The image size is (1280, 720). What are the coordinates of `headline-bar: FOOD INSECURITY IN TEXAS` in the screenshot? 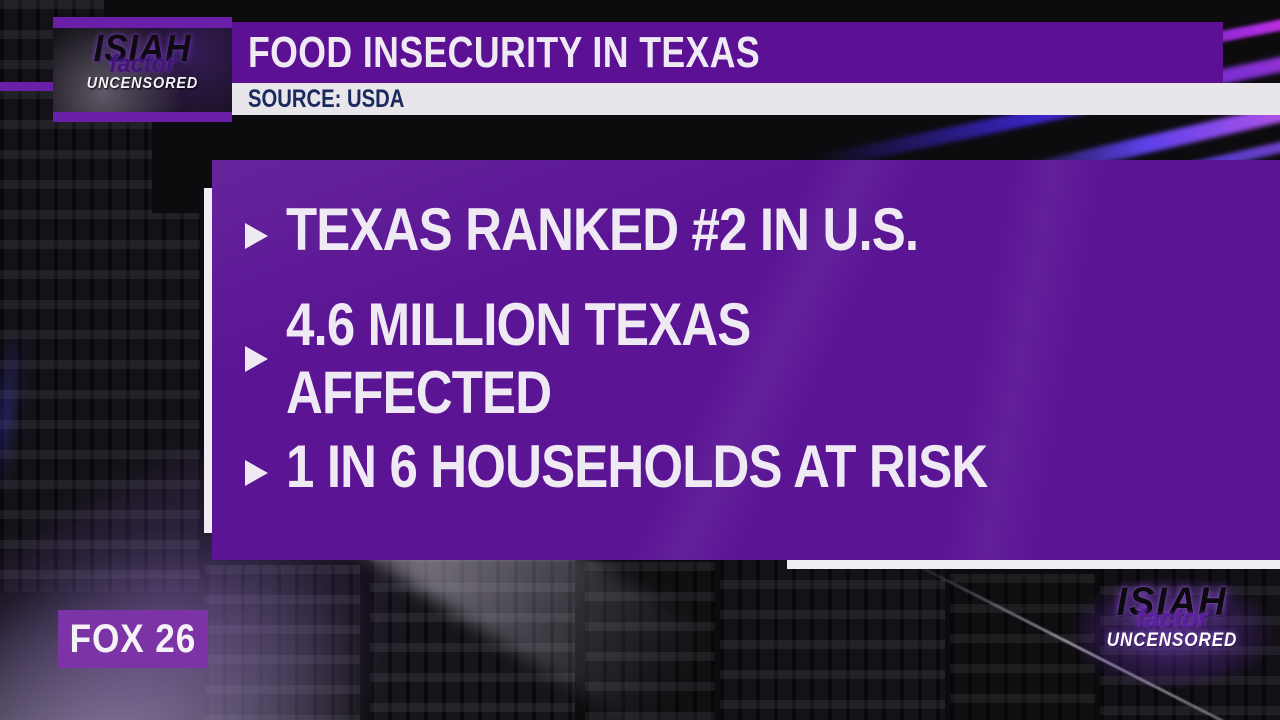 It's located at (727, 52).